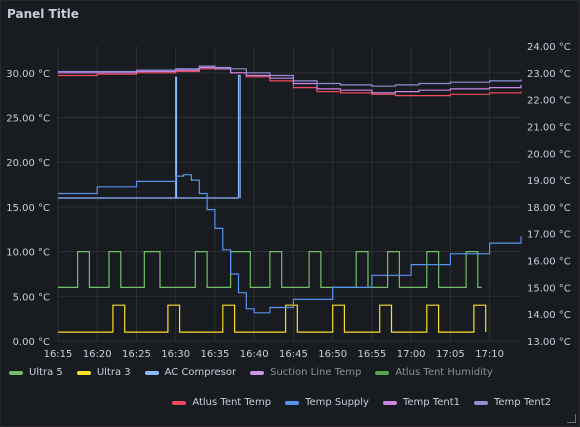  I want to click on right-y-tick-label: 24.00 °C, so click(549, 47).